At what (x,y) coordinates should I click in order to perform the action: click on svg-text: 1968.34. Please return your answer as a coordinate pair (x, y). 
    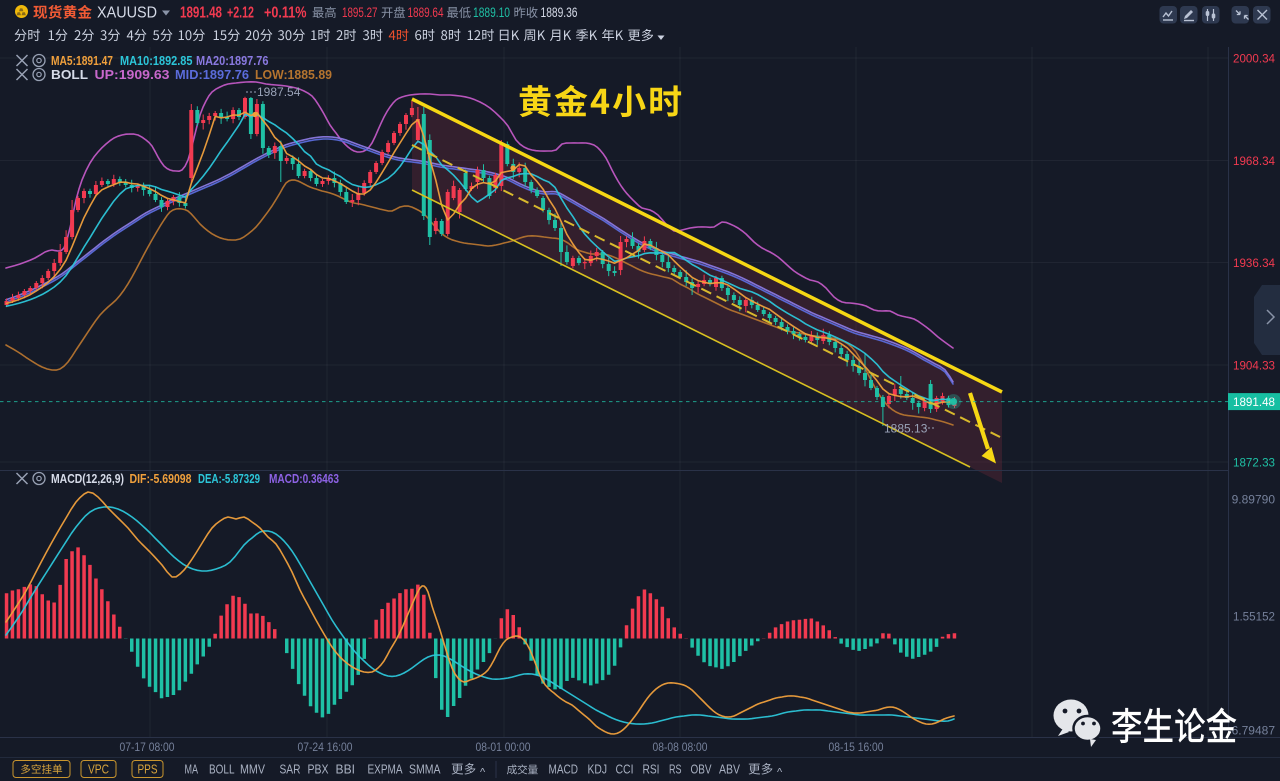
    Looking at the image, I should click on (1254, 161).